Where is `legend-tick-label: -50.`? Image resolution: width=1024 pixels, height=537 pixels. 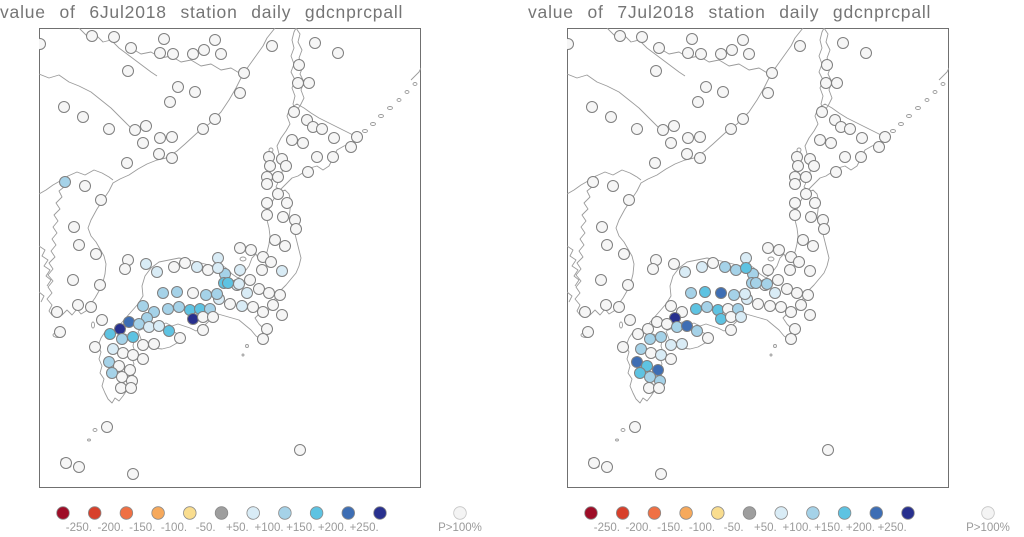 legend-tick-label: -50. is located at coordinates (734, 528).